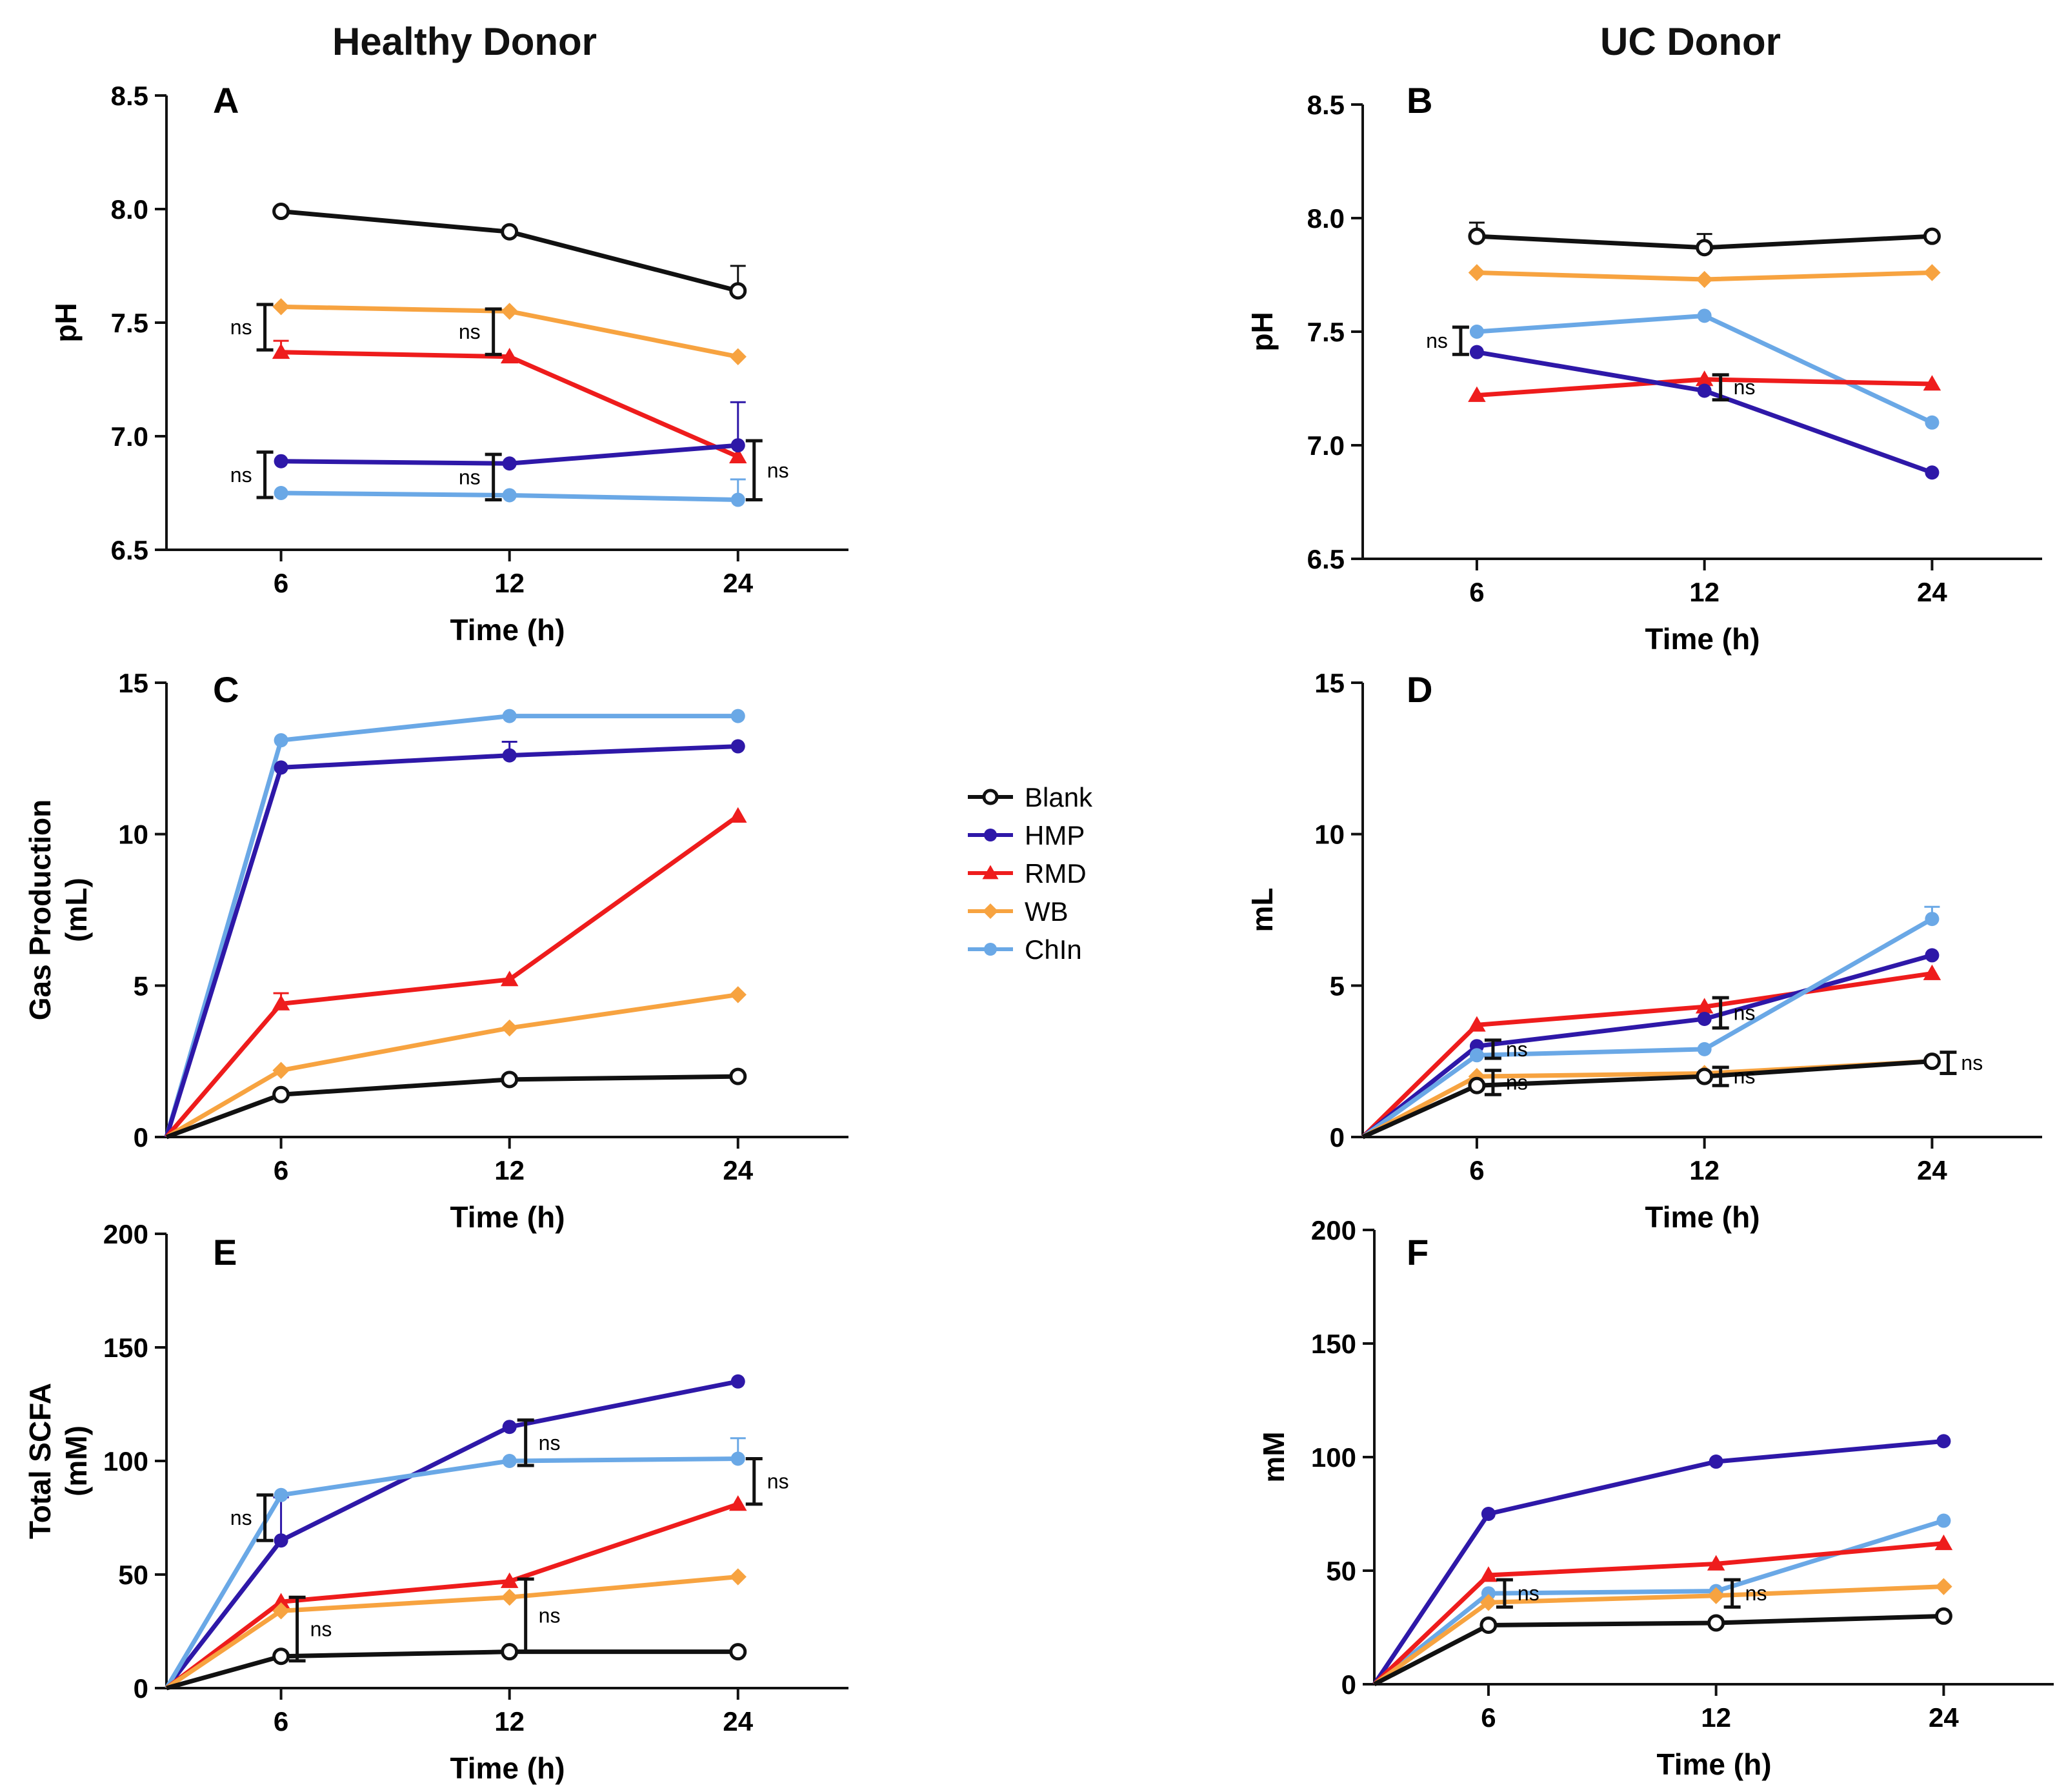 This screenshot has height=1792, width=2066. I want to click on ns-label: ns, so click(1745, 1013).